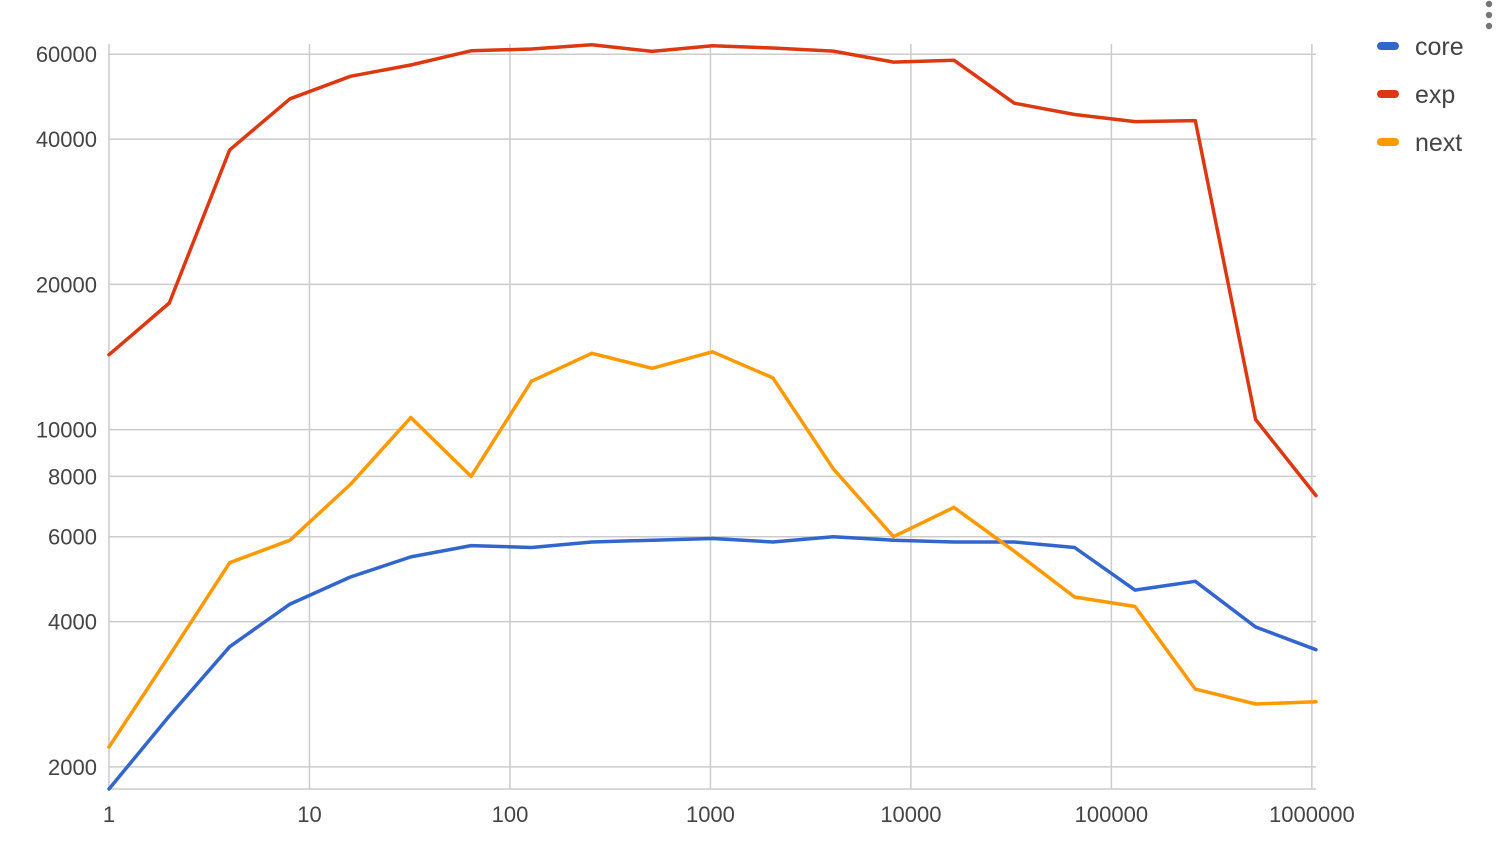 Image resolution: width=1502 pixels, height=862 pixels. Describe the element at coordinates (72, 767) in the screenshot. I see `y-tick-label: 2000` at that location.